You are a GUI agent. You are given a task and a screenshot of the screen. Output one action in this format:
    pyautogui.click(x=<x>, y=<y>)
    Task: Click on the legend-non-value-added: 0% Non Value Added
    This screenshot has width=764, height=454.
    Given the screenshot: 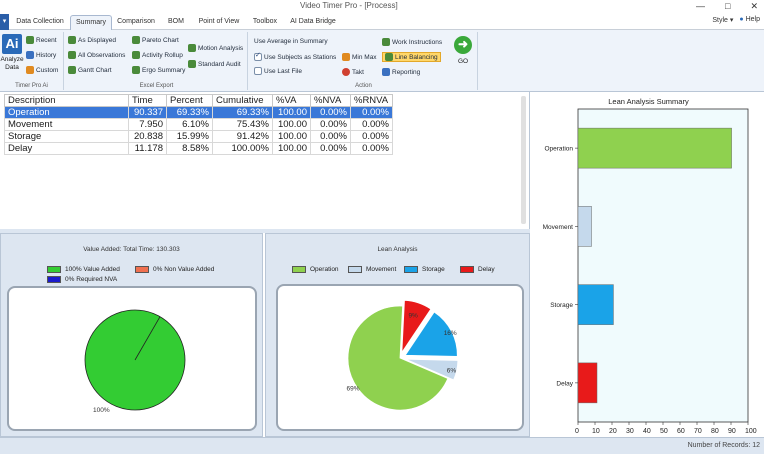 What is the action you would take?
    pyautogui.click(x=174, y=269)
    